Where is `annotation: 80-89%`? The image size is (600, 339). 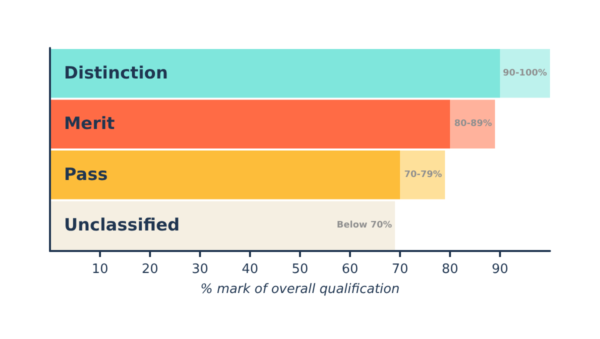 annotation: 80-89% is located at coordinates (473, 124).